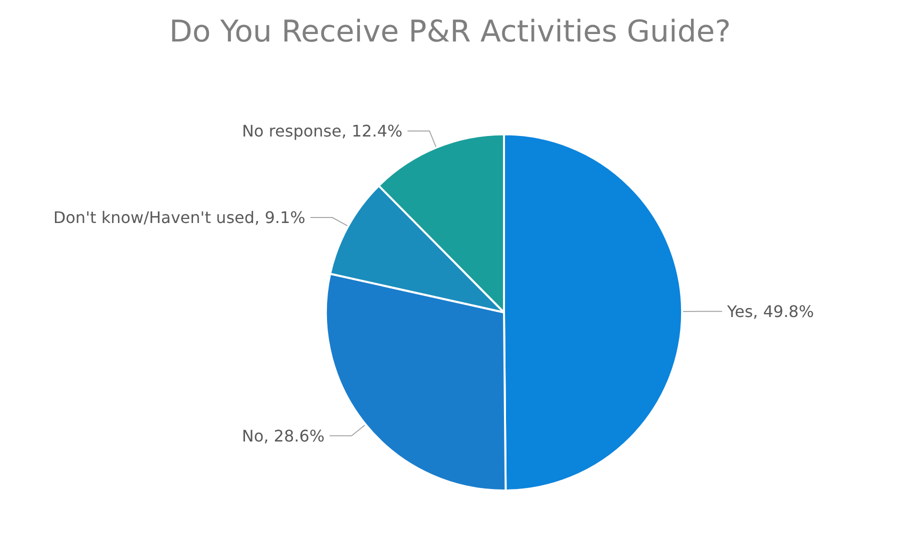 This screenshot has height=548, width=900. I want to click on slice-label: Yes, 49.8%, so click(770, 311).